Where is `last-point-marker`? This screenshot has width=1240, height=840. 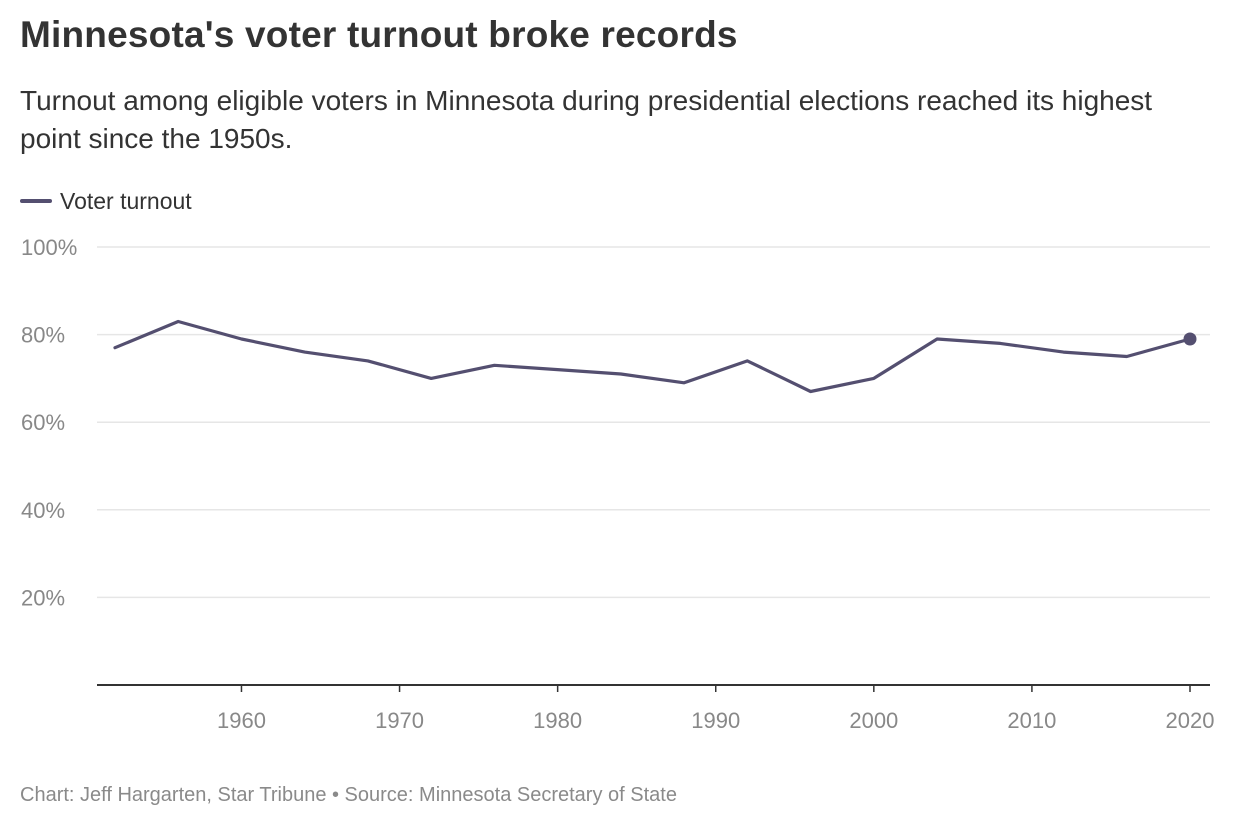 last-point-marker is located at coordinates (1190, 339).